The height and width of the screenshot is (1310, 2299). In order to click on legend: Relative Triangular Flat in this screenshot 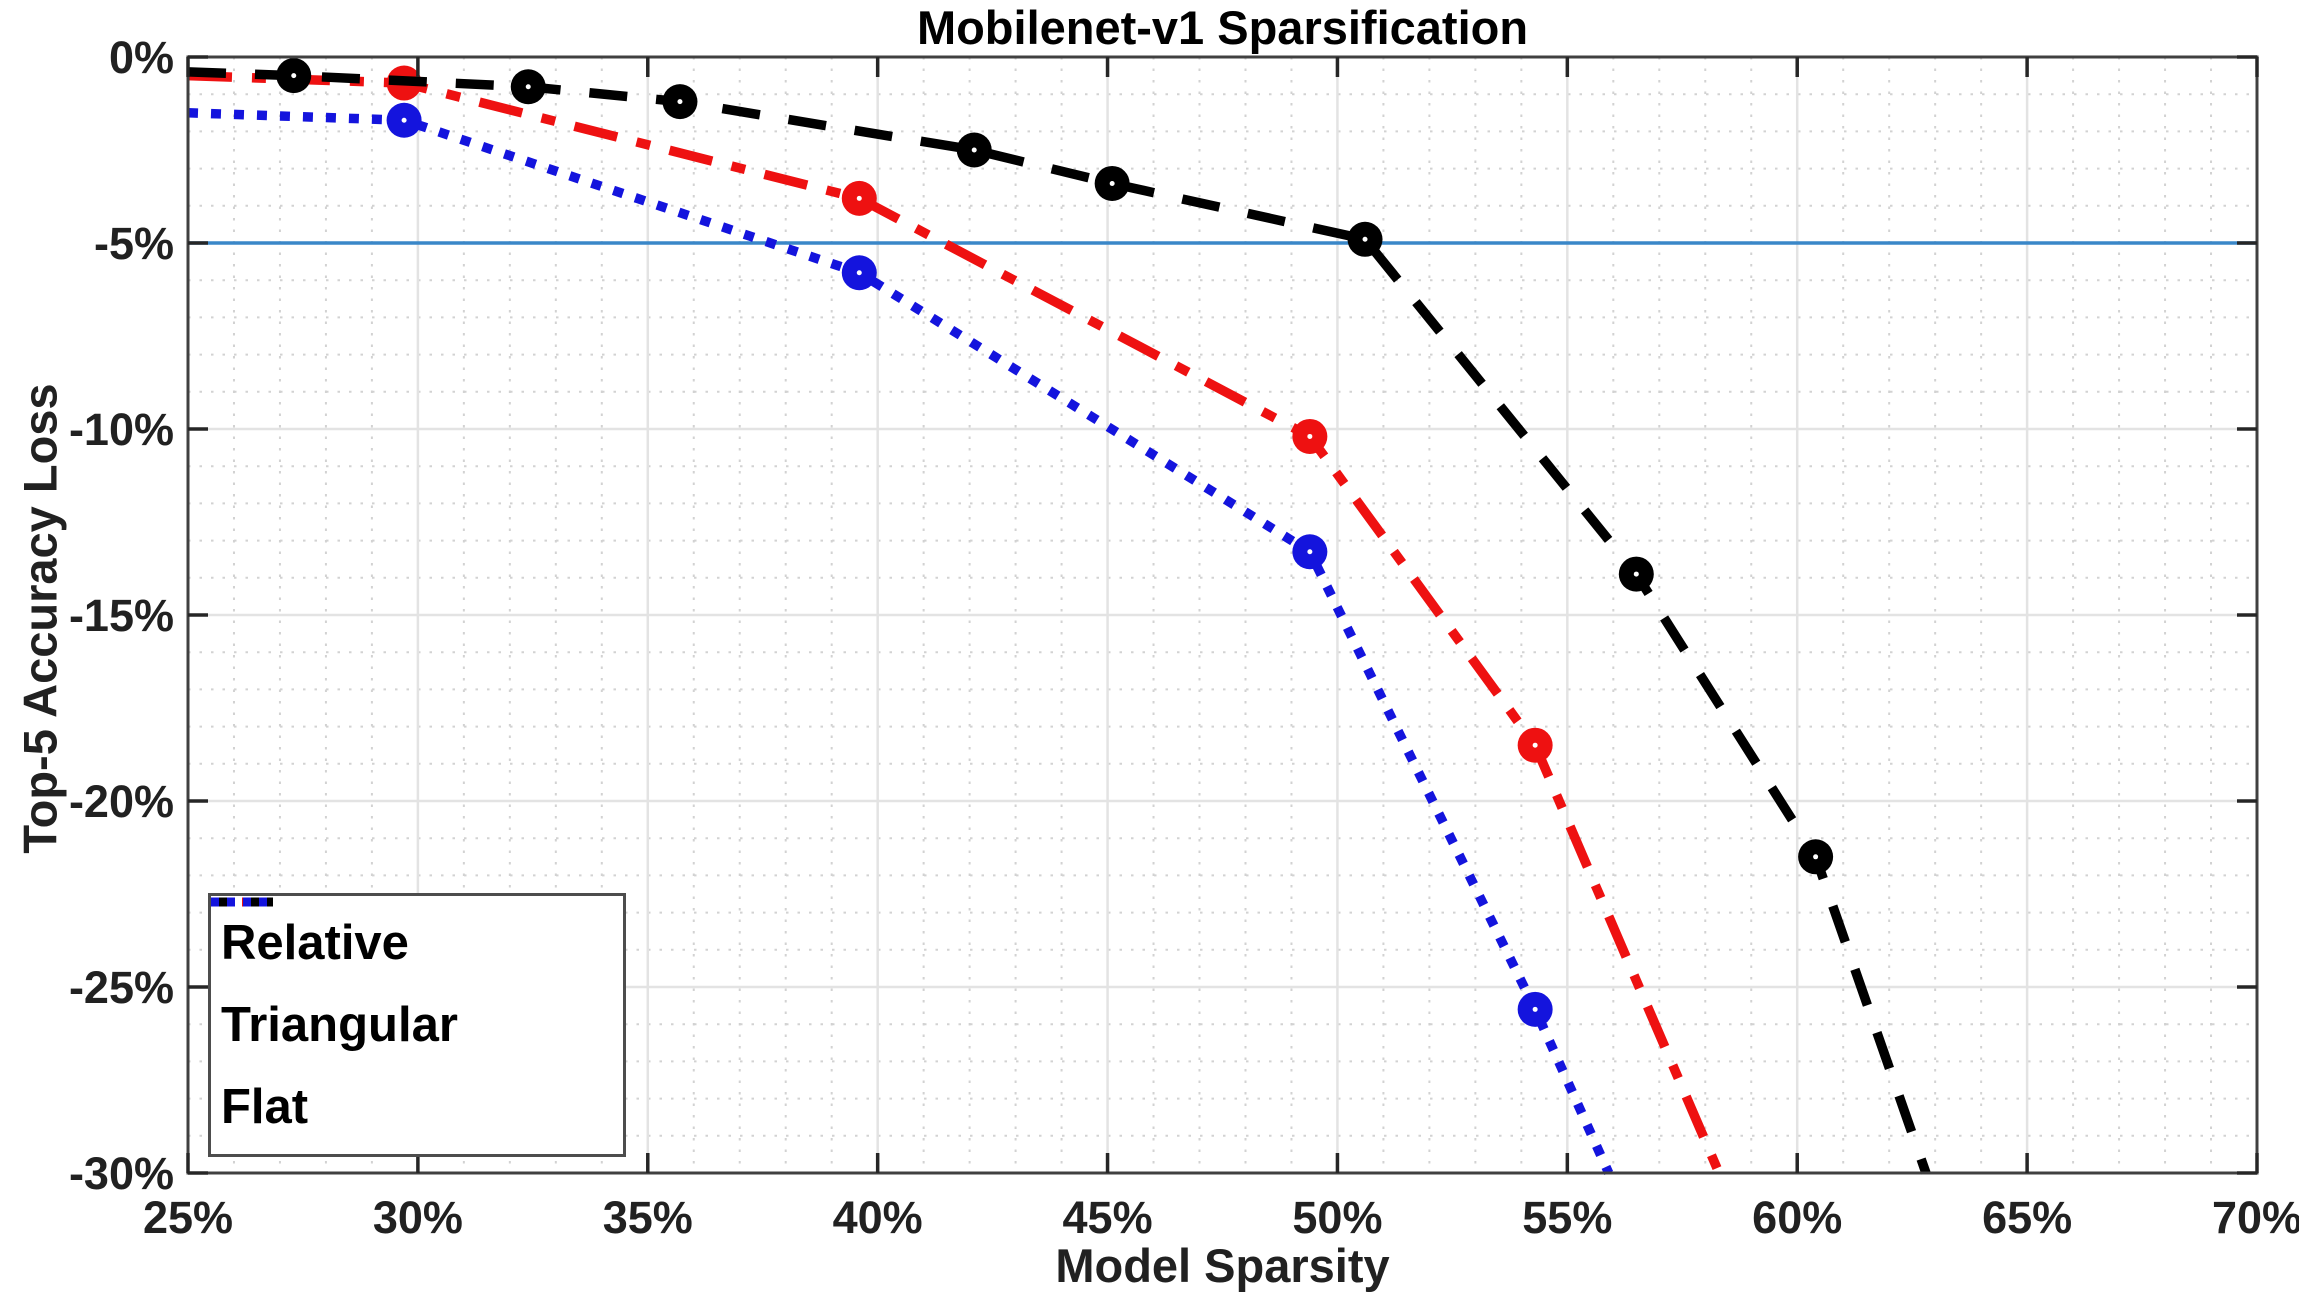, I will do `click(417, 1025)`.